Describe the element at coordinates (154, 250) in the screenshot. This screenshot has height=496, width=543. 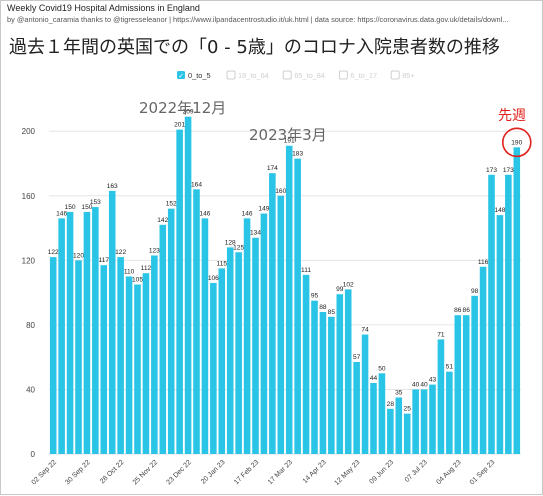
I see `bar-value-label: 123` at that location.